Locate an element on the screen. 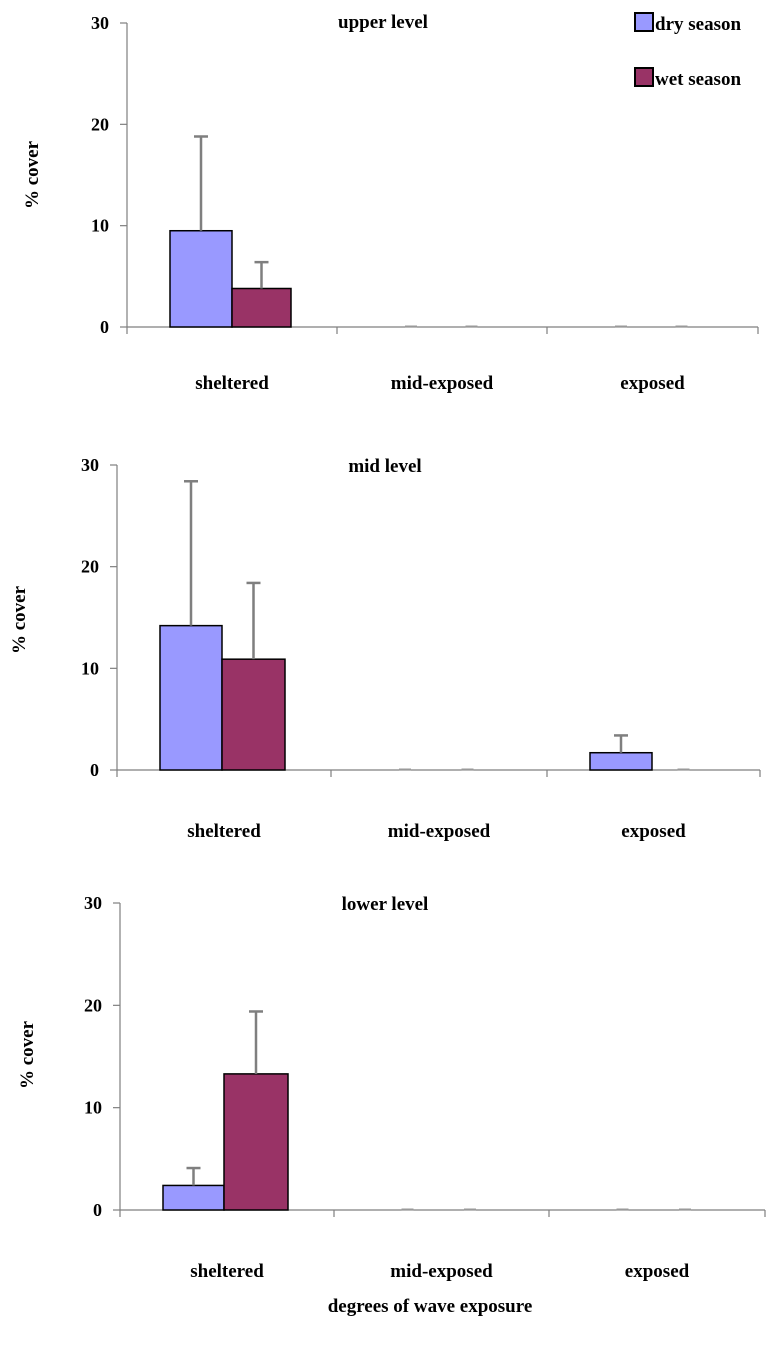 The width and height of the screenshot is (768, 1345). panel-title: mid level is located at coordinates (384, 466).